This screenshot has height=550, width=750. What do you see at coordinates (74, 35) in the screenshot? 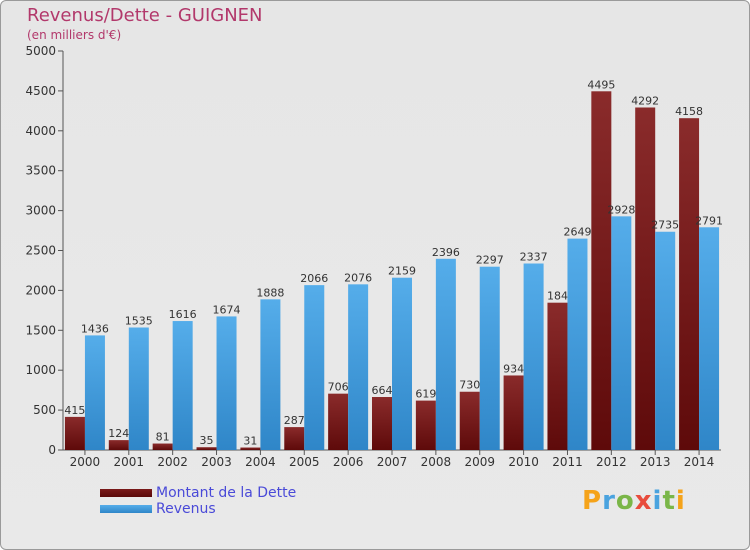
I see `chart-subtitle: (en milliers d'€)` at bounding box center [74, 35].